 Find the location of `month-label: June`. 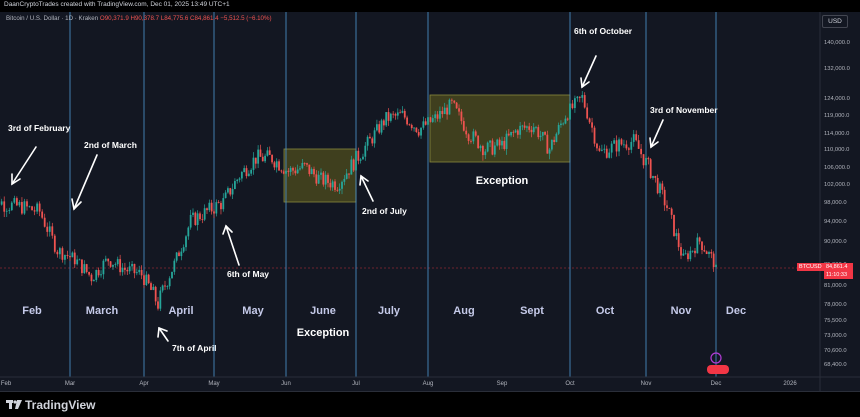

month-label: June is located at coordinates (323, 311).